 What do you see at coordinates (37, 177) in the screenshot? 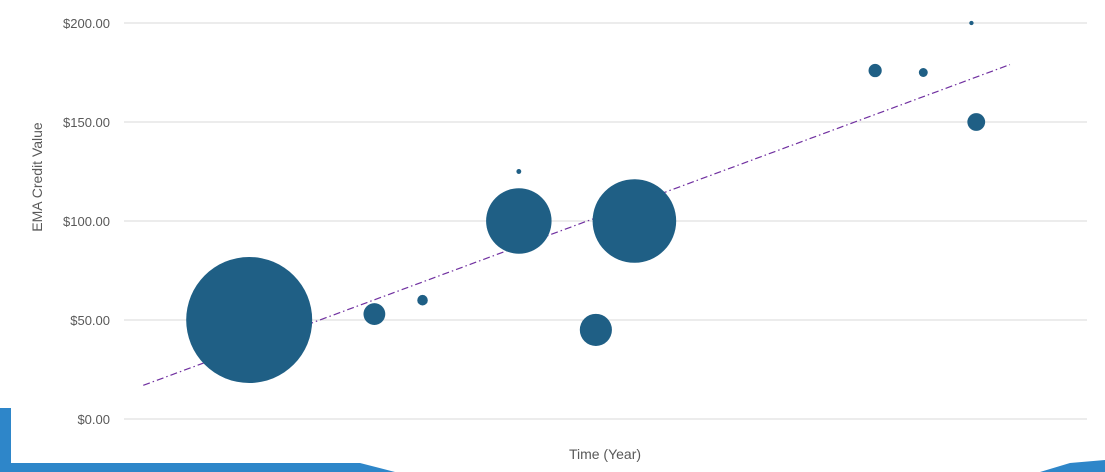
I see `y-axis-title: EMA Credit Value` at bounding box center [37, 177].